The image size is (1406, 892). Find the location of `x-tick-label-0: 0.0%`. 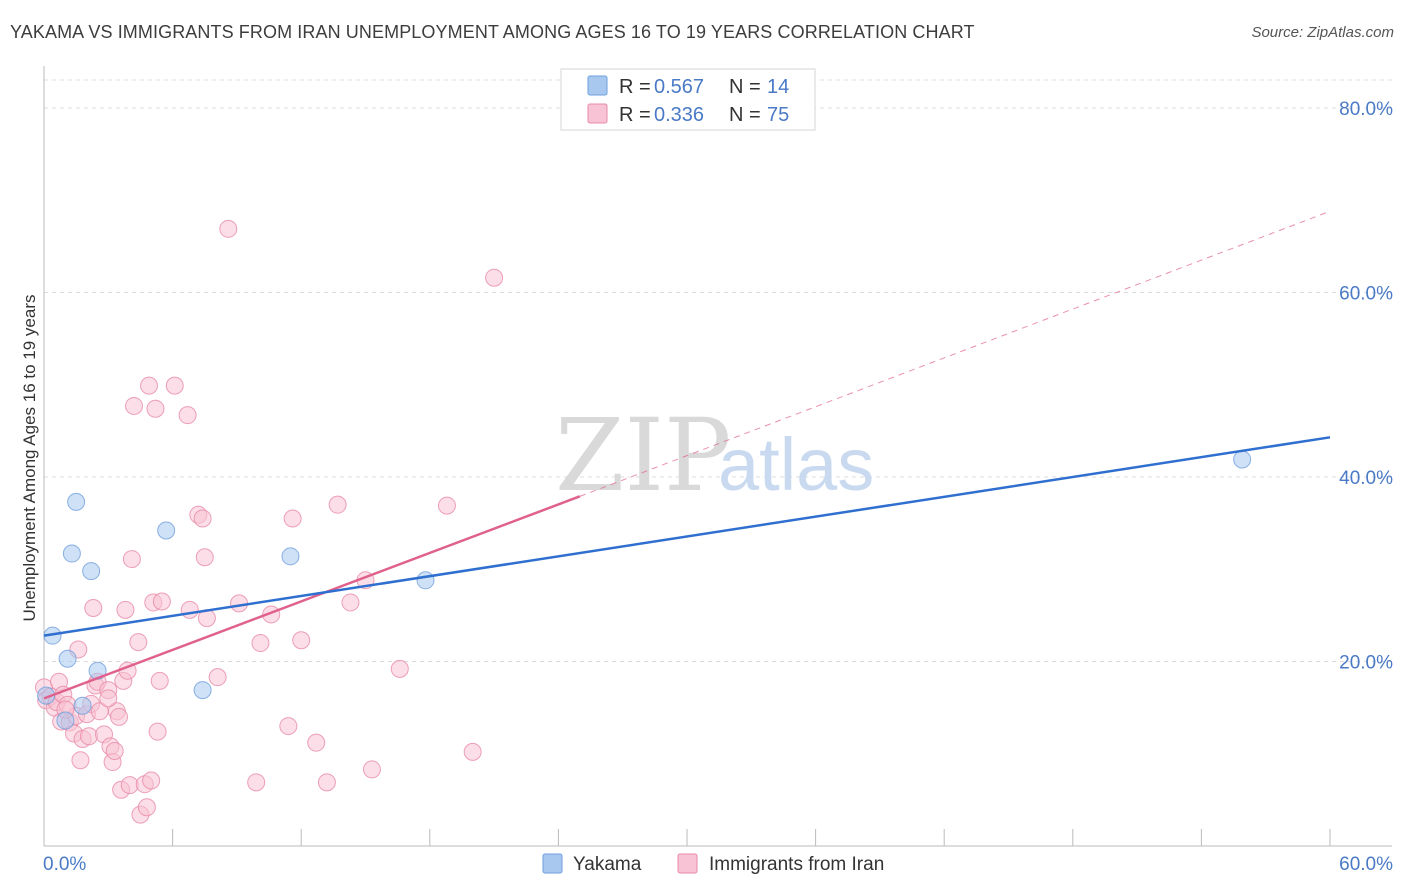

x-tick-label-0: 0.0% is located at coordinates (64, 864).